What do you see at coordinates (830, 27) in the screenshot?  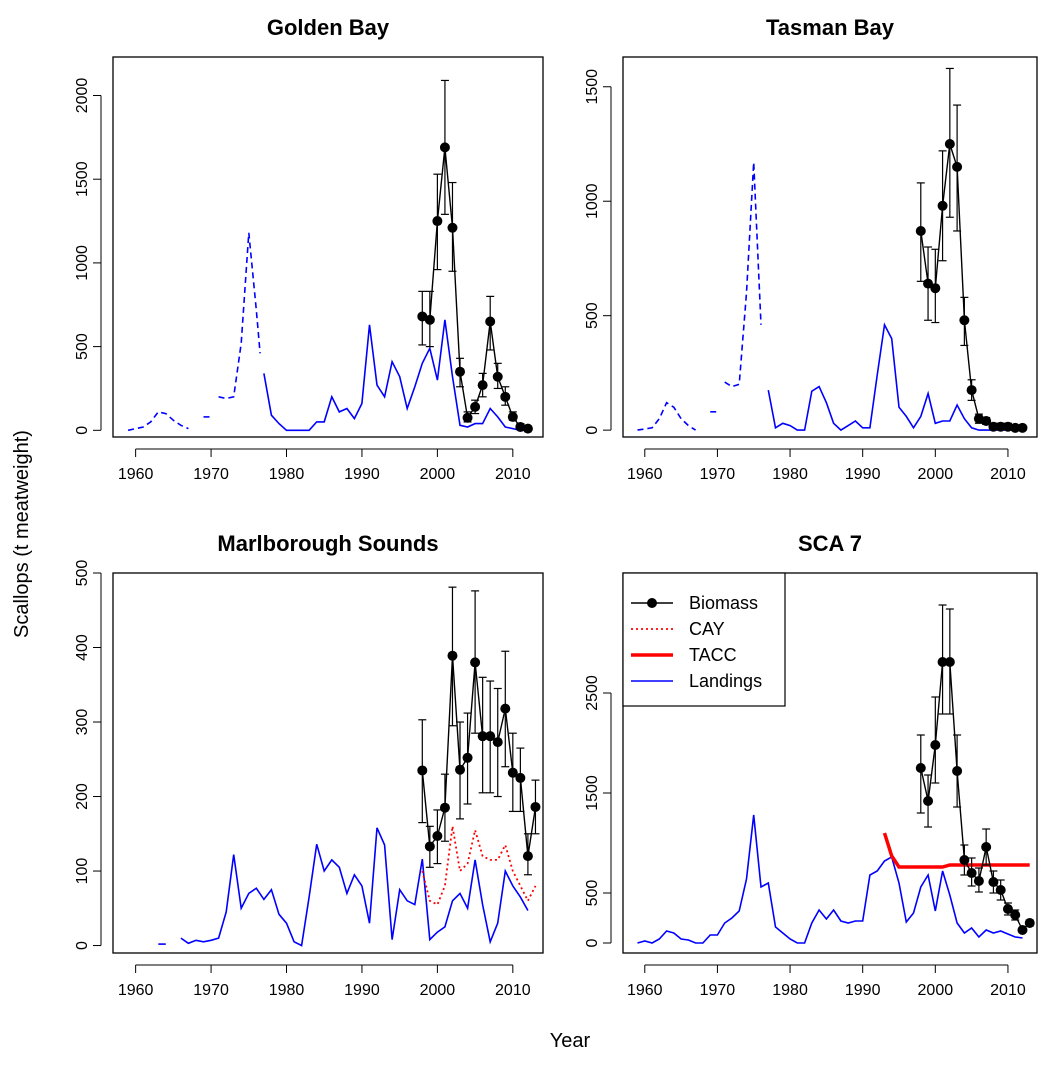 I see `panel-title: Tasman Bay` at bounding box center [830, 27].